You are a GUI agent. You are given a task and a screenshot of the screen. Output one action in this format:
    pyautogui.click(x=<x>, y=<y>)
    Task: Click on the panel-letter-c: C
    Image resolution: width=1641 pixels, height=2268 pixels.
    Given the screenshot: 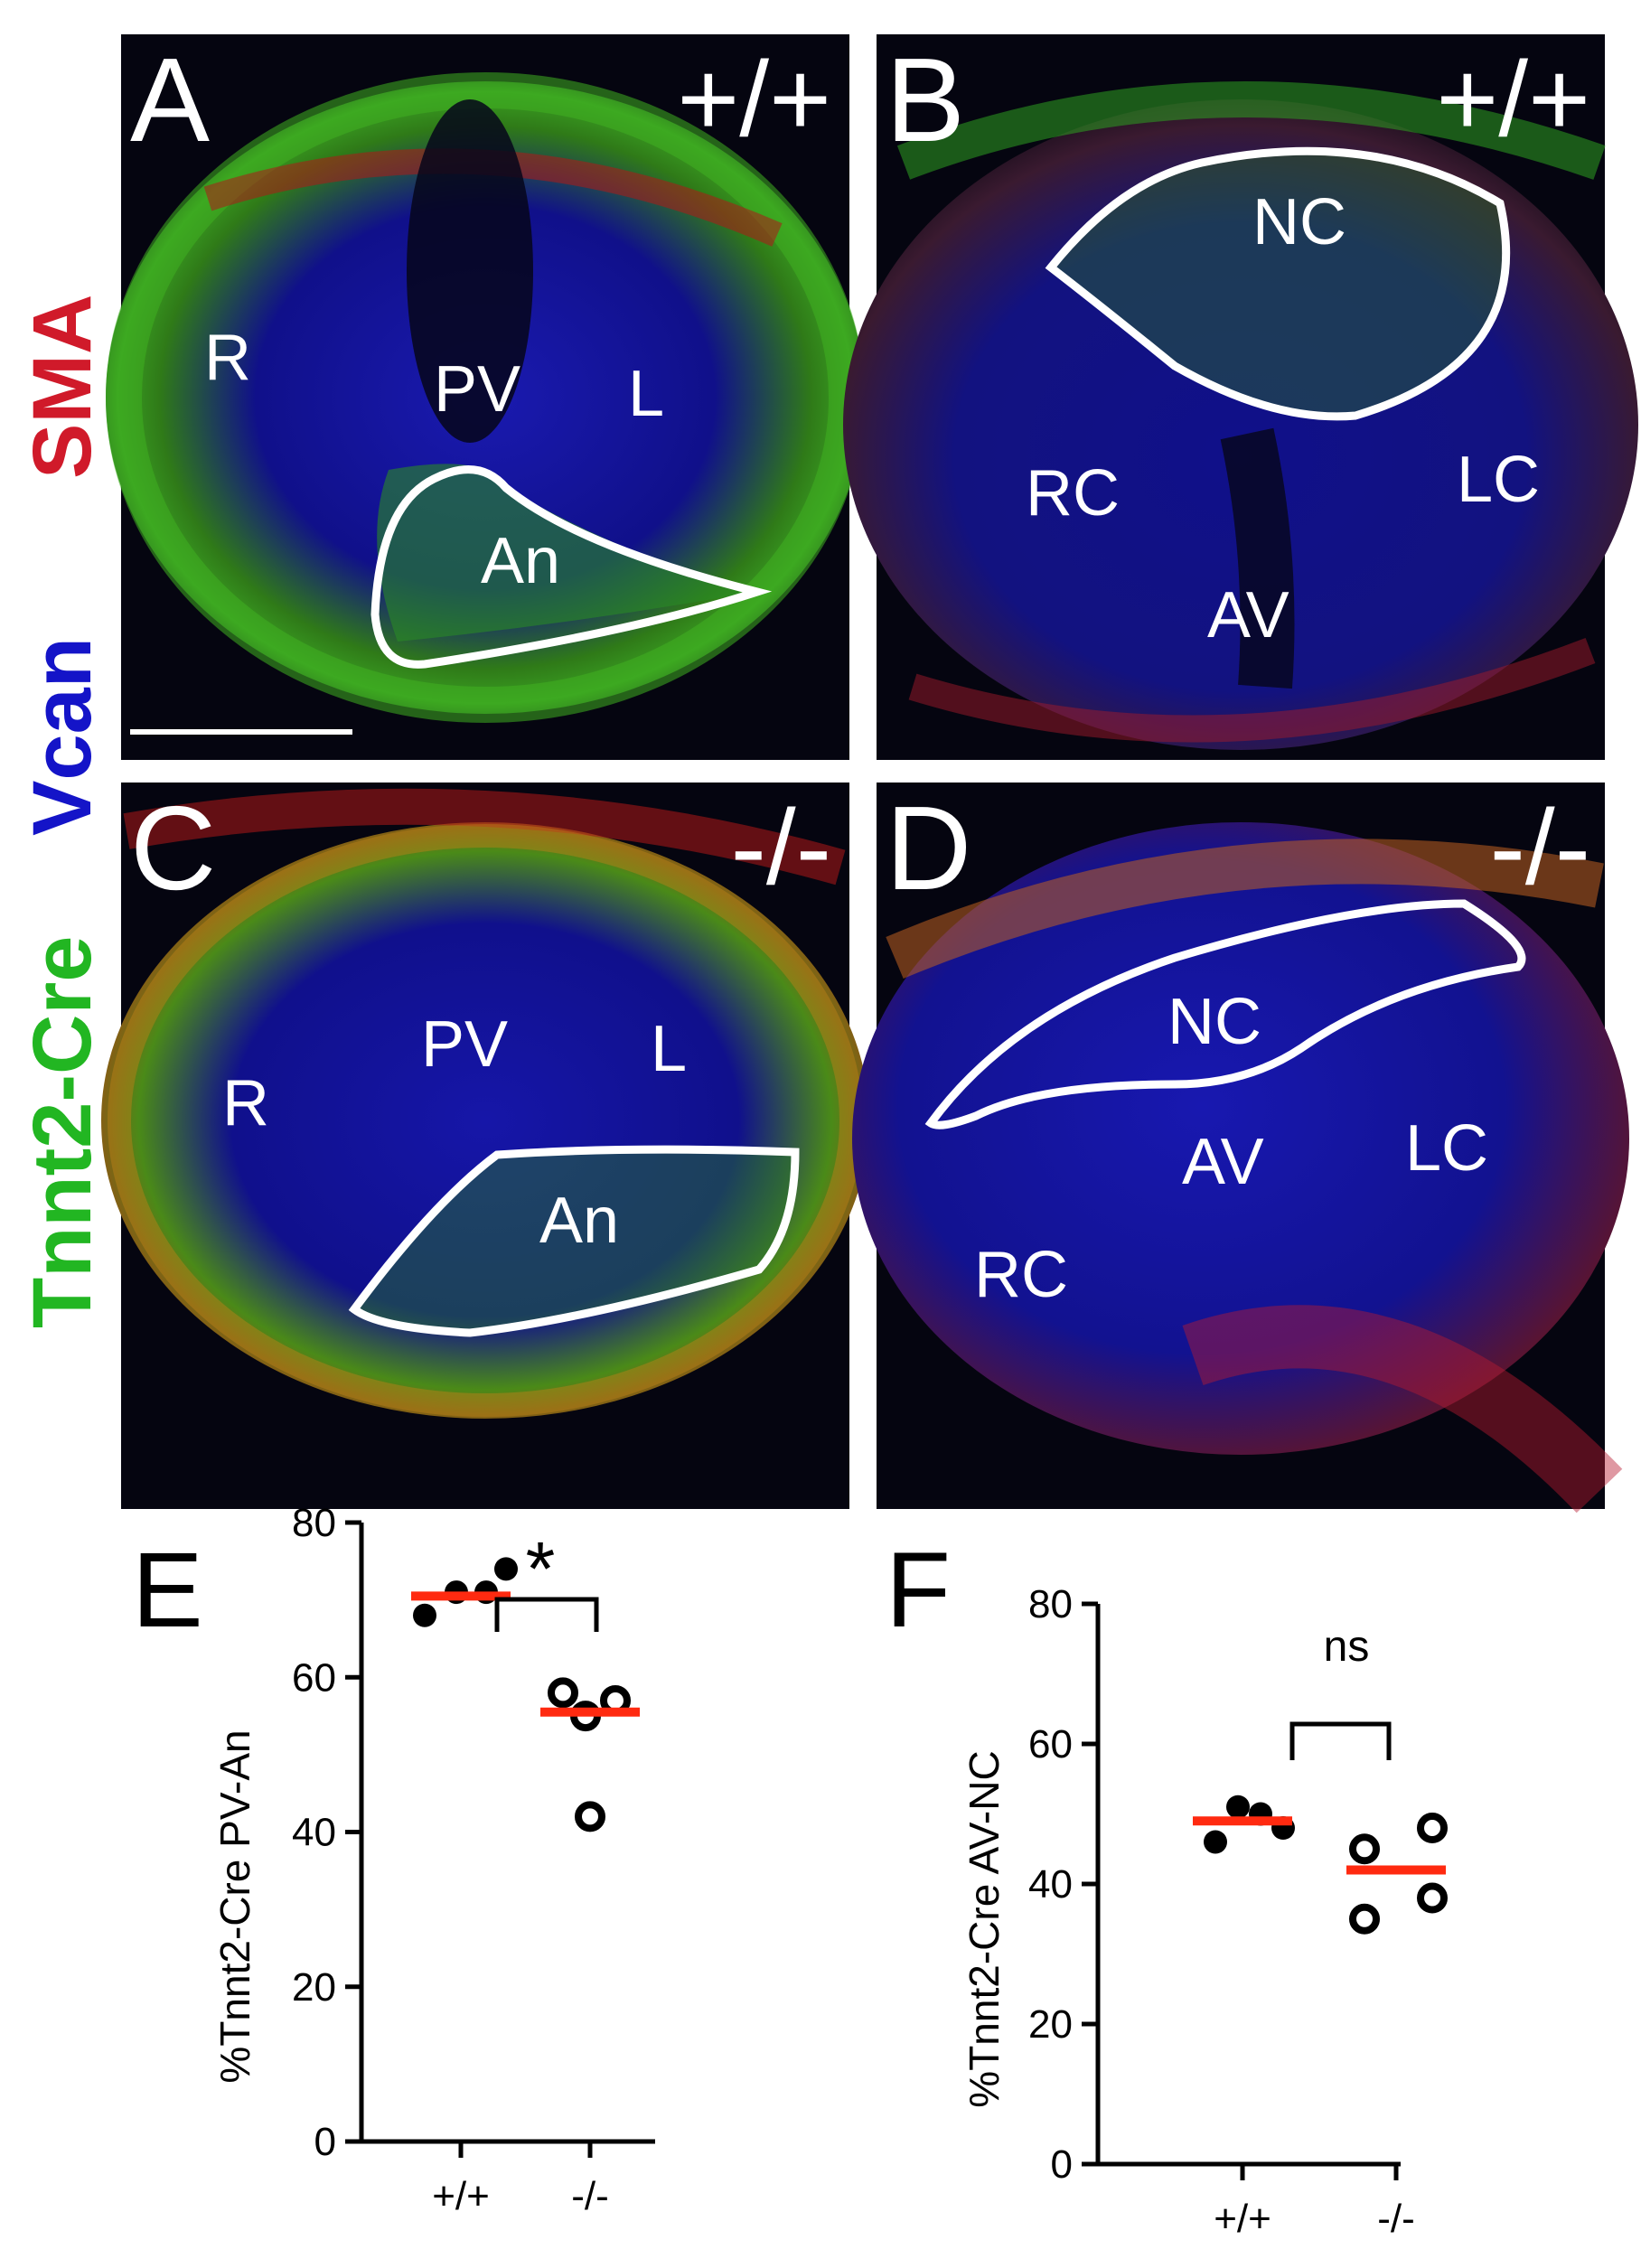 What is the action you would take?
    pyautogui.click(x=173, y=848)
    